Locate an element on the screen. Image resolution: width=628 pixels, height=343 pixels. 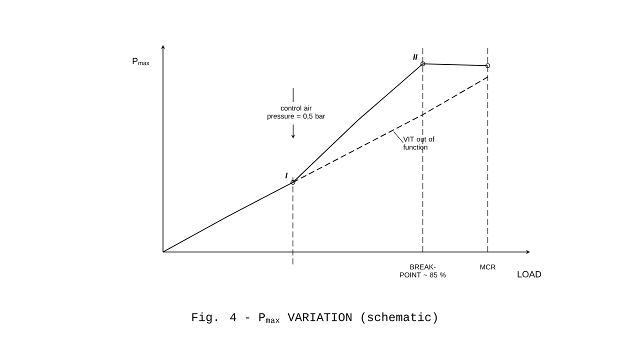
x-axis-title: LOAD is located at coordinates (530, 274).